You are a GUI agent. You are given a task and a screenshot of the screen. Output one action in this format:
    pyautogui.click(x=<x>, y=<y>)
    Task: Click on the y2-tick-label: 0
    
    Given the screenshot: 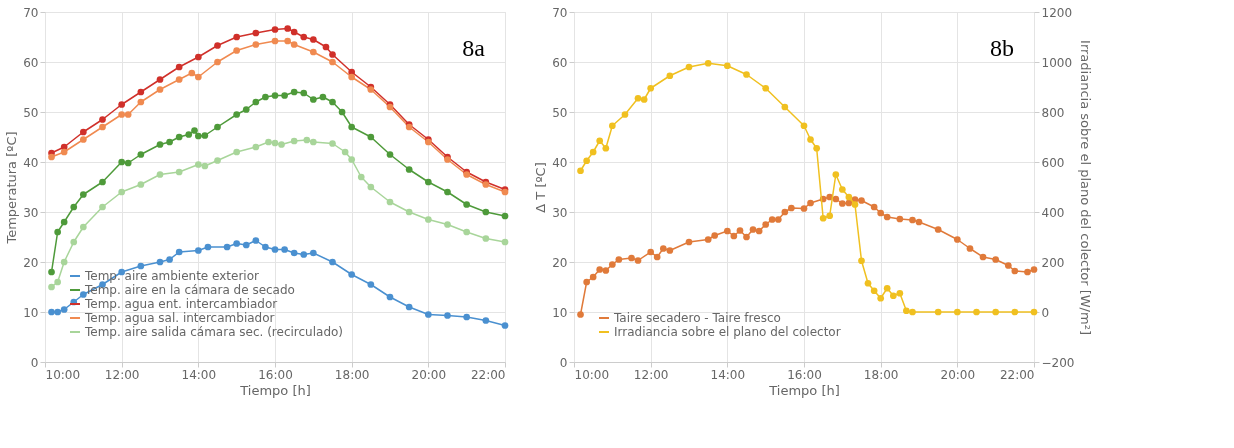 What is the action you would take?
    pyautogui.click(x=1045, y=312)
    